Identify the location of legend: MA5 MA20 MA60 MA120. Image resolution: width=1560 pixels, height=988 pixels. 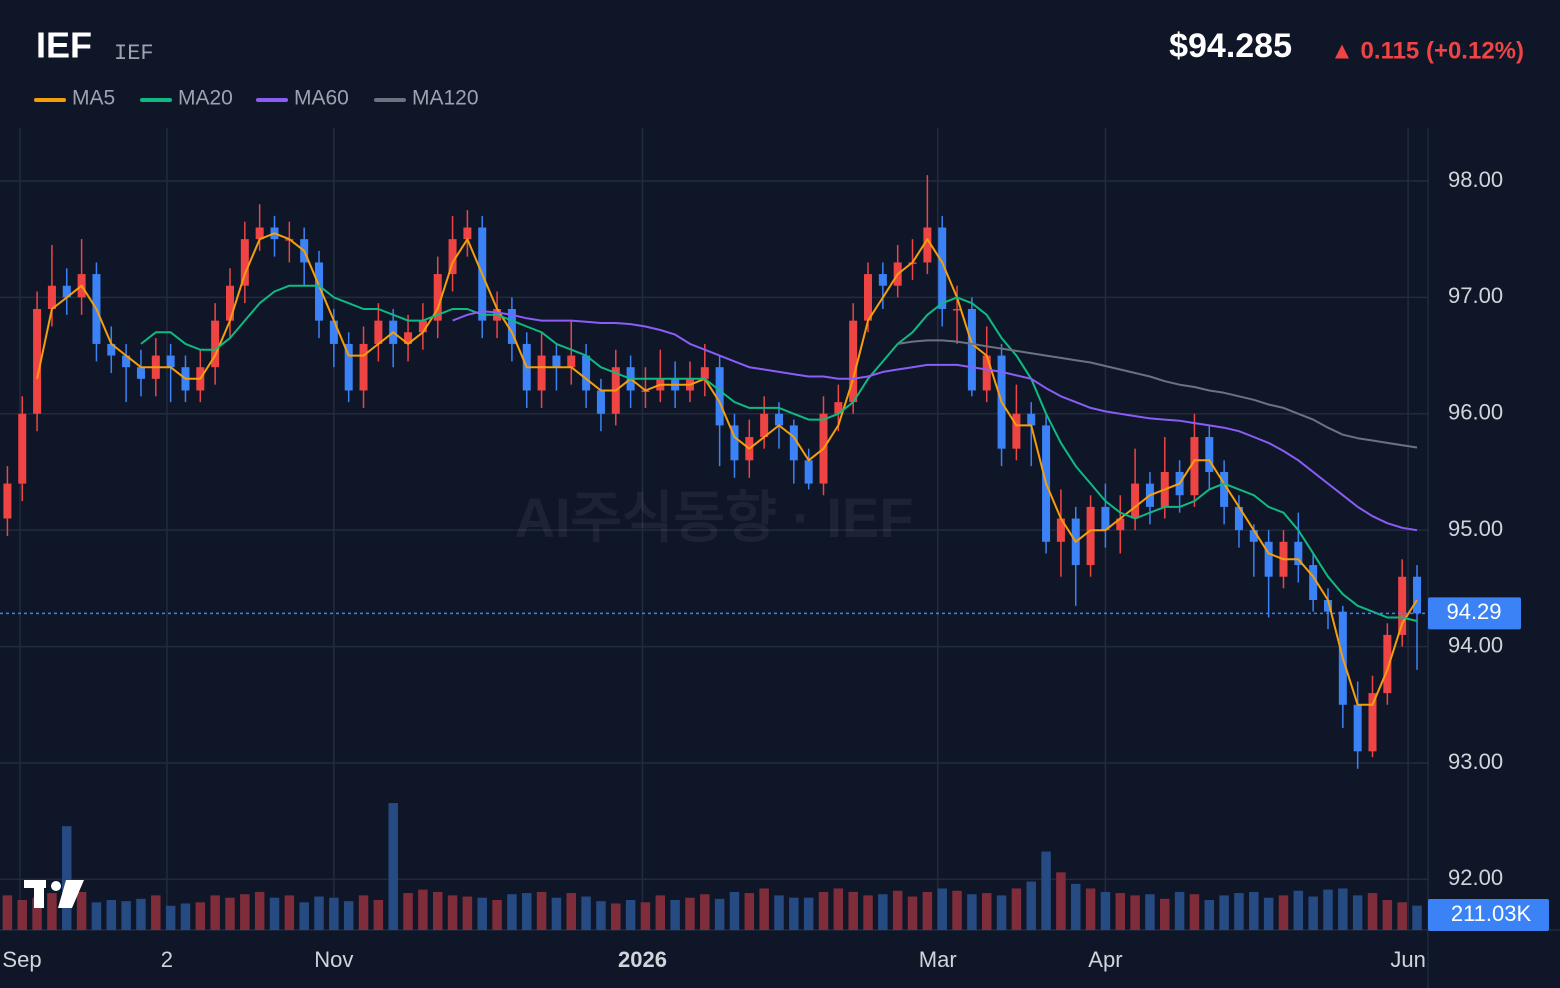
(256, 98).